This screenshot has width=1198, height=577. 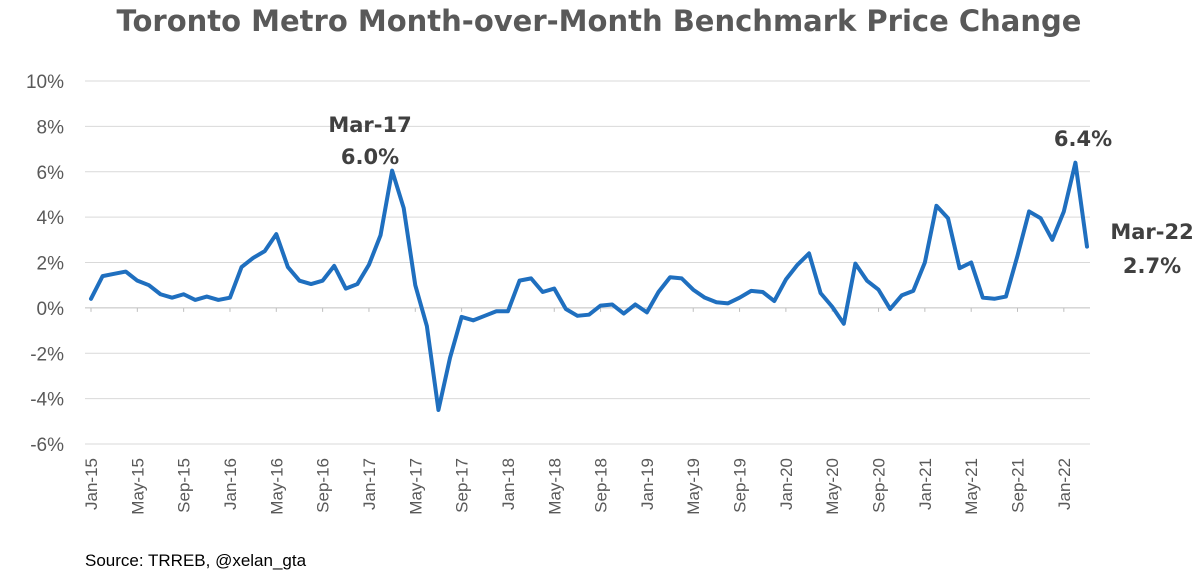 I want to click on annotation-peak-2022-value: 6.4%, so click(x=1083, y=139).